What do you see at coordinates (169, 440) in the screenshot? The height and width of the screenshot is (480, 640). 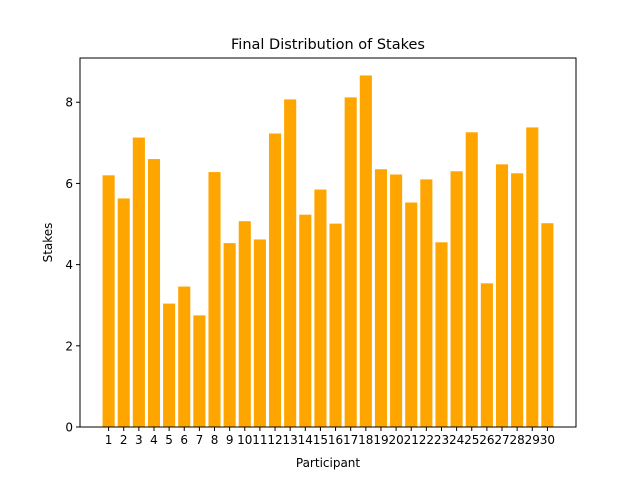 I see `x-tick-label: 5` at bounding box center [169, 440].